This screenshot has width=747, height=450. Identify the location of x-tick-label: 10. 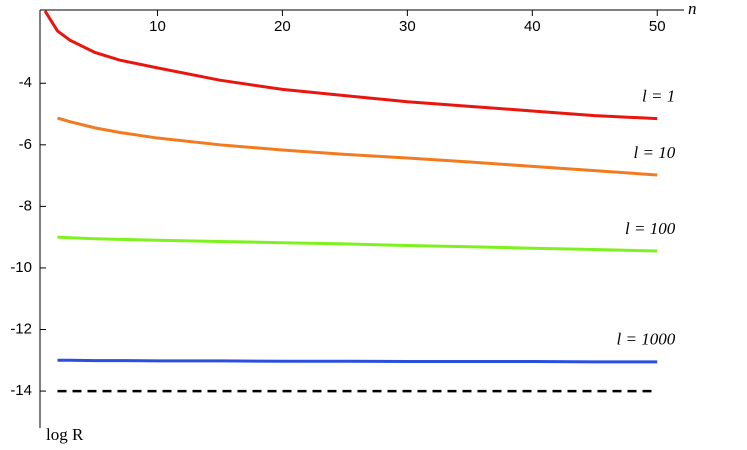
(157, 26).